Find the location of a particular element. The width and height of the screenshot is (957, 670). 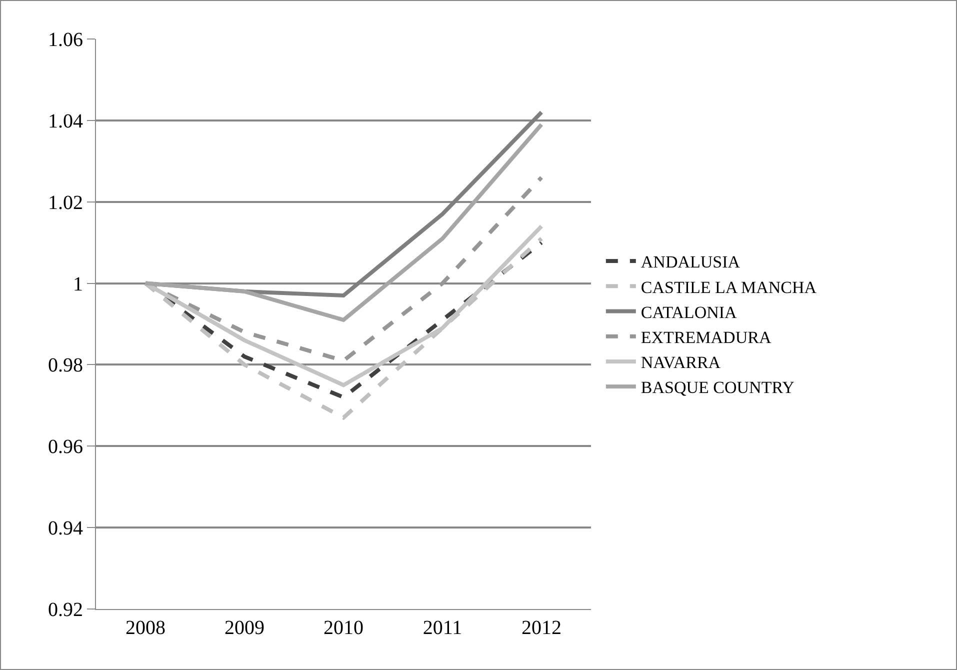

x-tick-label: 2012 is located at coordinates (542, 628).